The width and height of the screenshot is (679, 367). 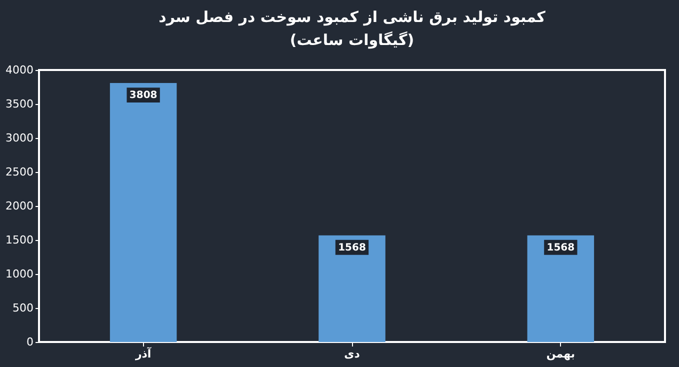 What do you see at coordinates (143, 353) in the screenshot?
I see `x-tick-label: آذر` at bounding box center [143, 353].